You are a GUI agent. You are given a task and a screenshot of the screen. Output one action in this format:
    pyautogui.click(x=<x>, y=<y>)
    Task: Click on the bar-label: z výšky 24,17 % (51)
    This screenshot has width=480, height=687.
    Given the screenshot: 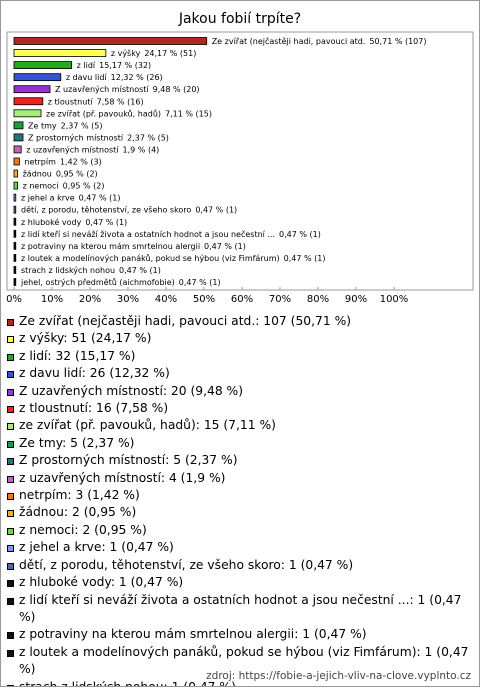 What is the action you would take?
    pyautogui.click(x=153, y=53)
    